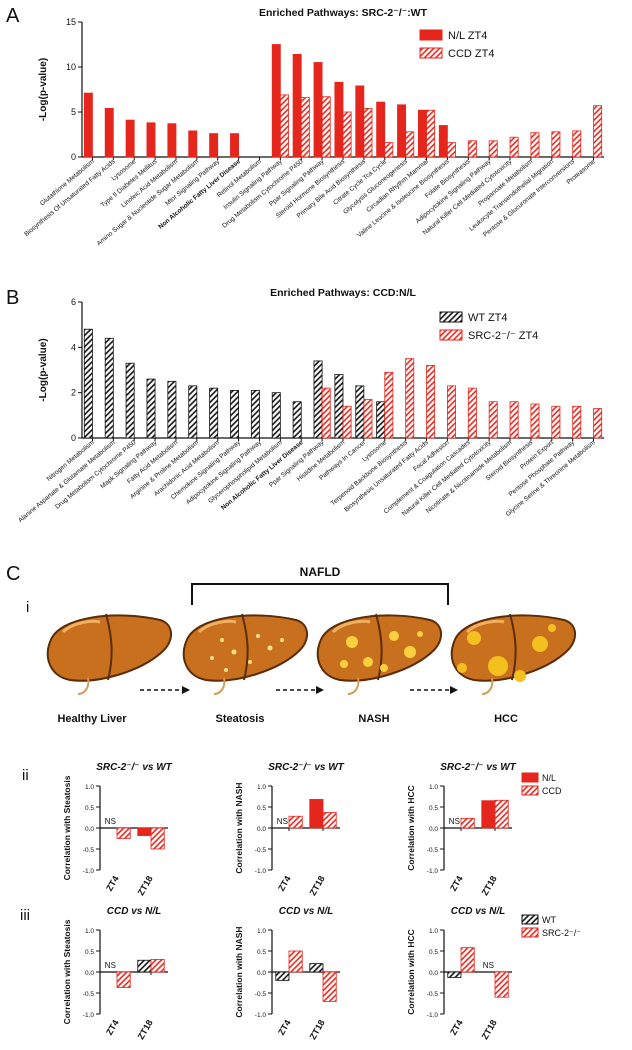 Image resolution: width=632 pixels, height=1050 pixels. Describe the element at coordinates (73, 393) in the screenshot. I see `y-tick-label: 2` at that location.